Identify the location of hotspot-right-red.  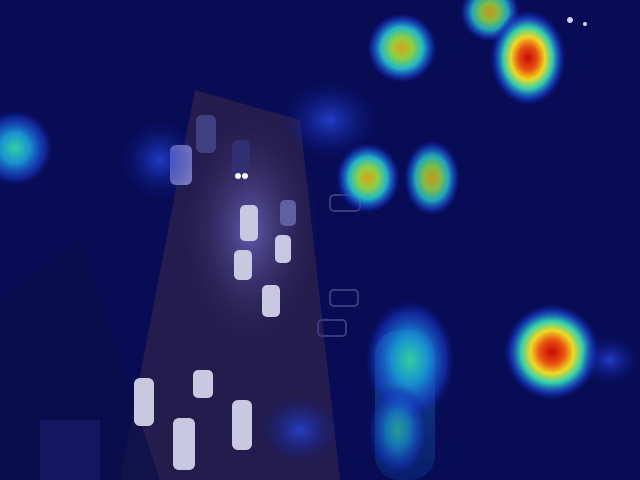
(552, 352).